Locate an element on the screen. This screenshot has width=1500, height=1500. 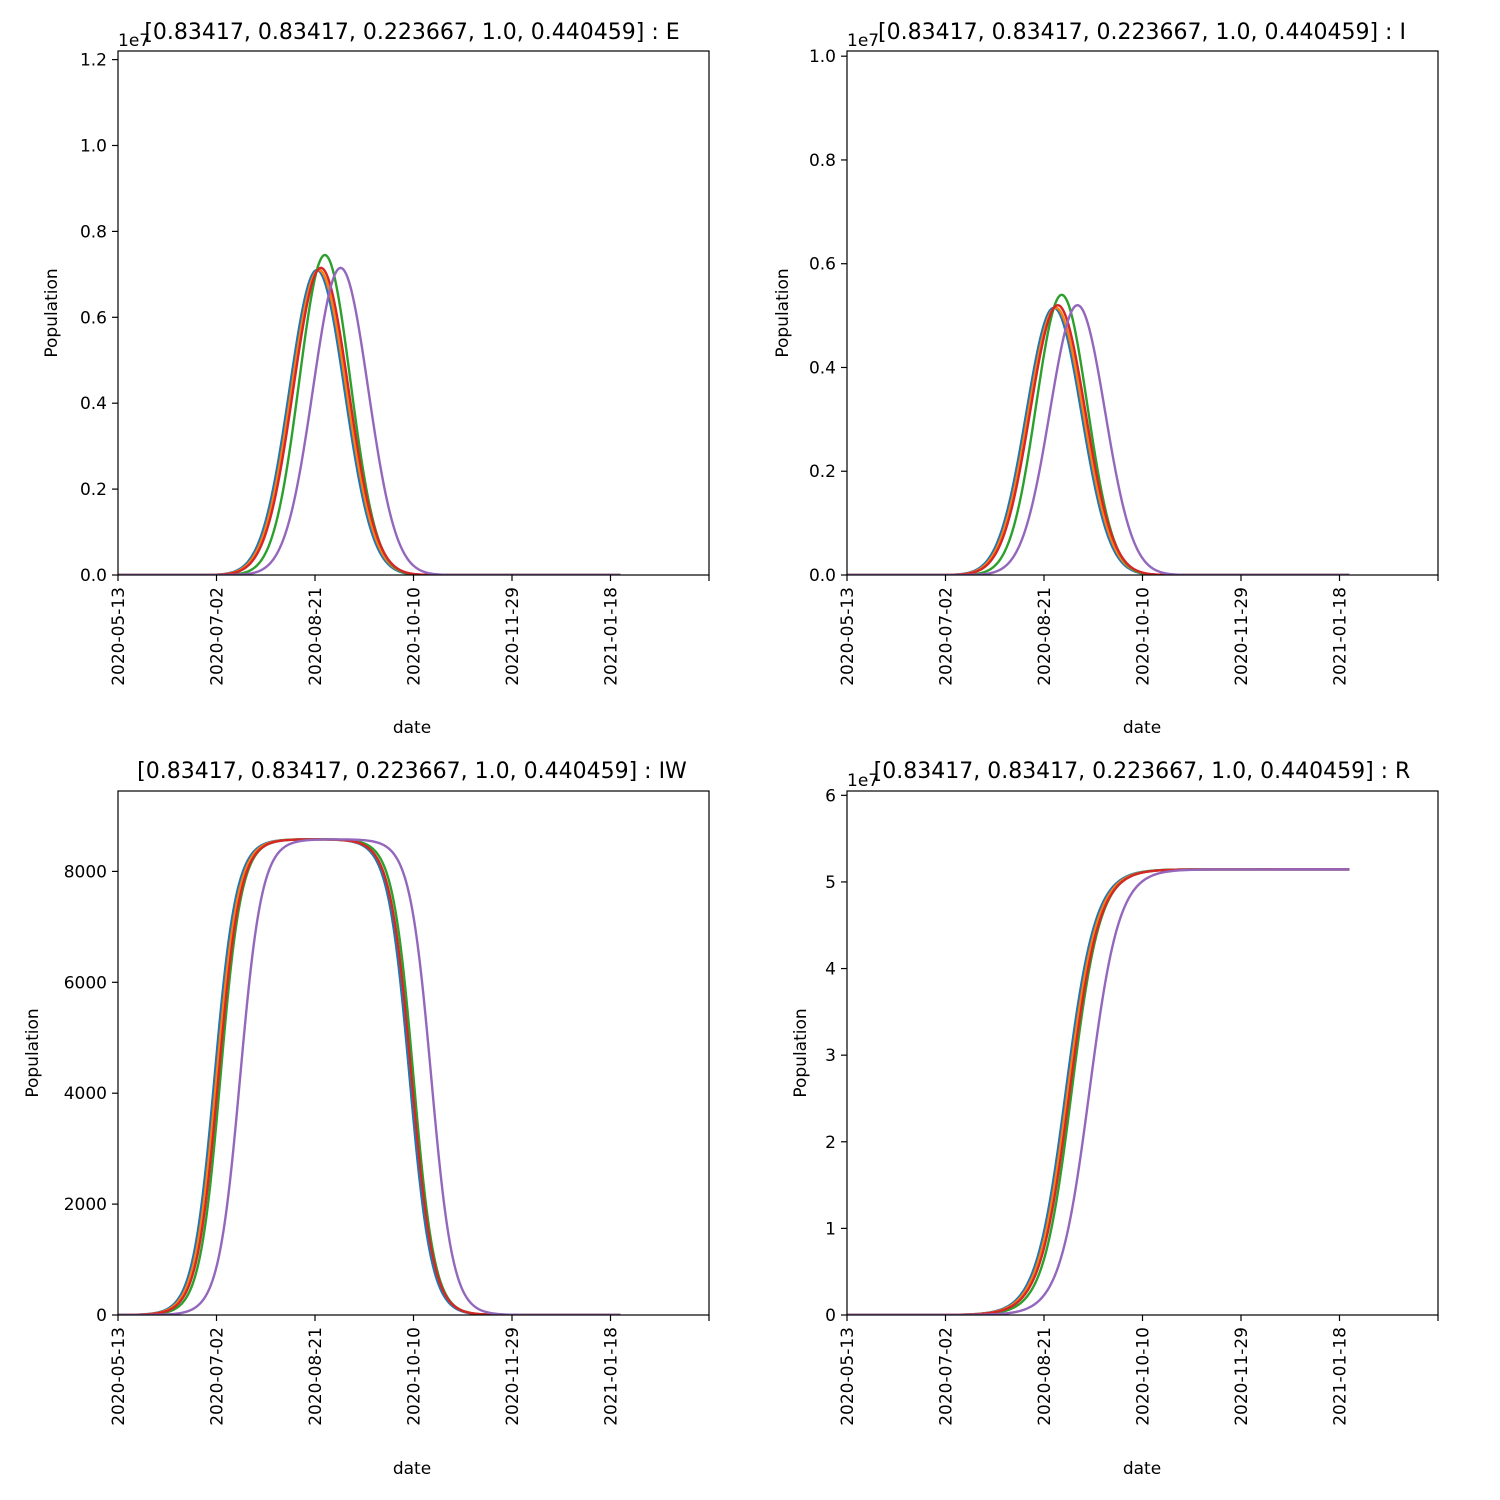
panel-1-y-tick-label: 0.8 is located at coordinates (822, 161).